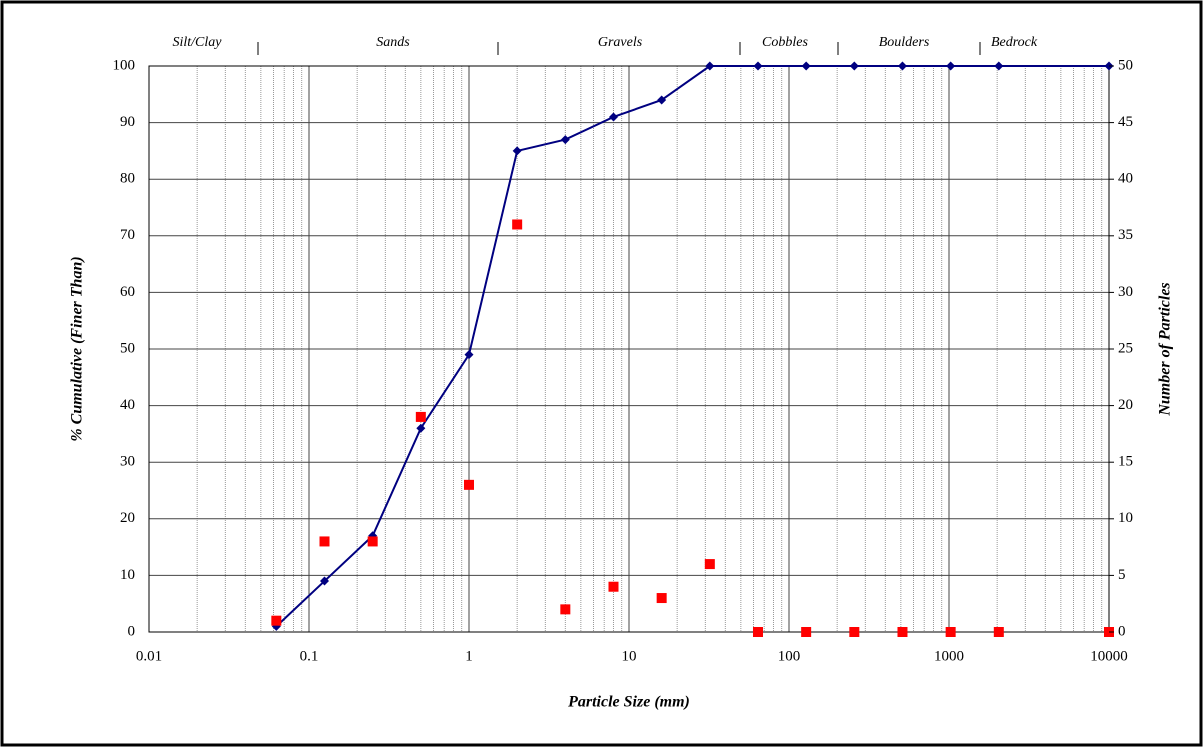  Describe the element at coordinates (1125, 179) in the screenshot. I see `y2-tick-label: 40` at that location.